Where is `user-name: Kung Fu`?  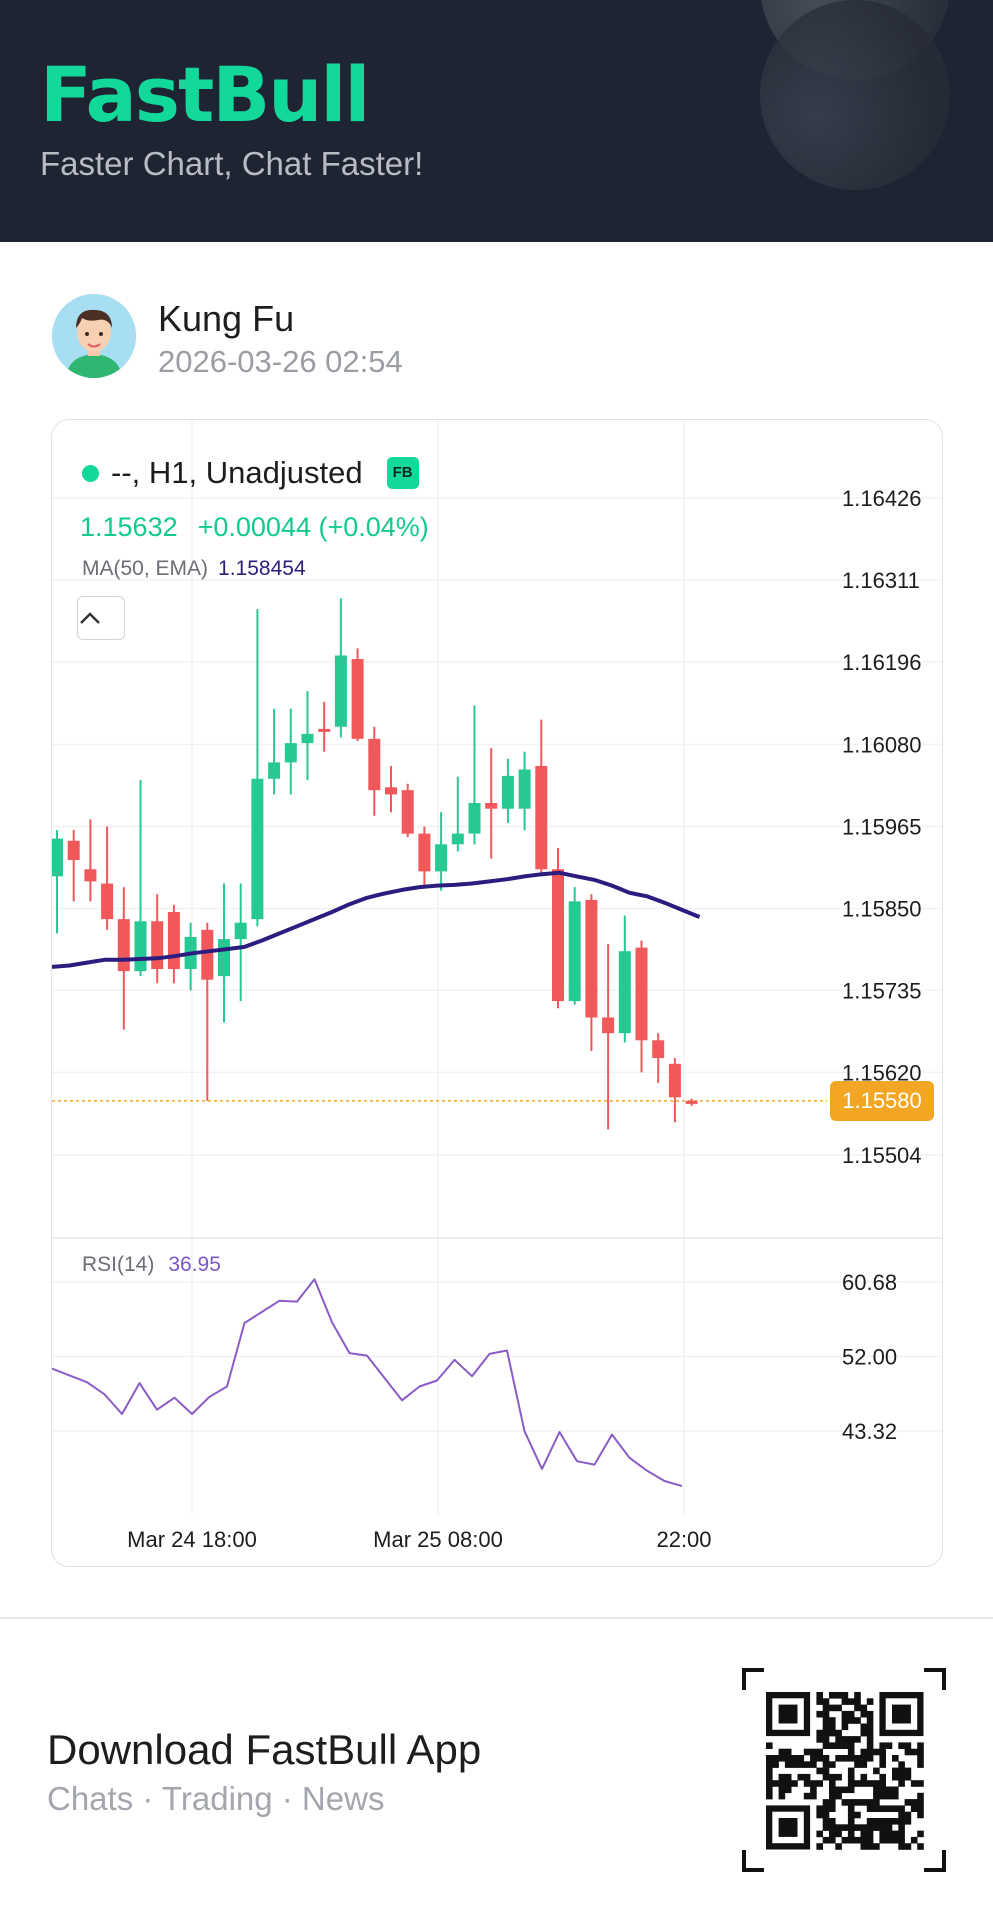
user-name: Kung Fu is located at coordinates (226, 318).